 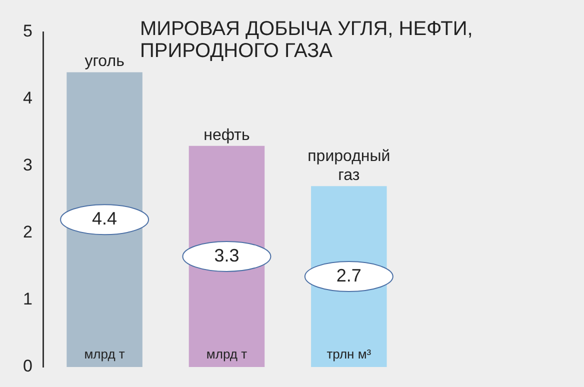 What do you see at coordinates (227, 135) in the screenshot?
I see `x-tick-label: нефть` at bounding box center [227, 135].